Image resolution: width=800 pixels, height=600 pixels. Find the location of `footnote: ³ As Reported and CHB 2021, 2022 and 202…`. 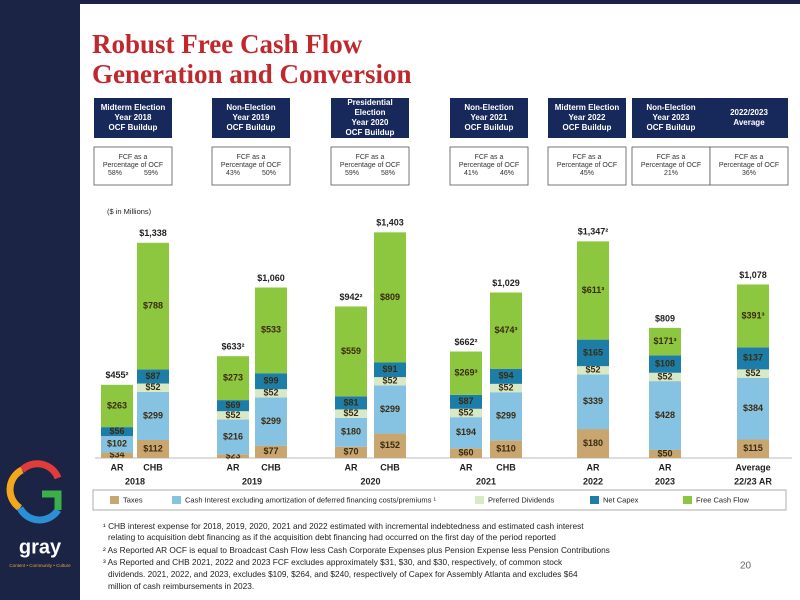

footnote: ³ As Reported and CHB 2021, 2022 and 202… is located at coordinates (333, 562).